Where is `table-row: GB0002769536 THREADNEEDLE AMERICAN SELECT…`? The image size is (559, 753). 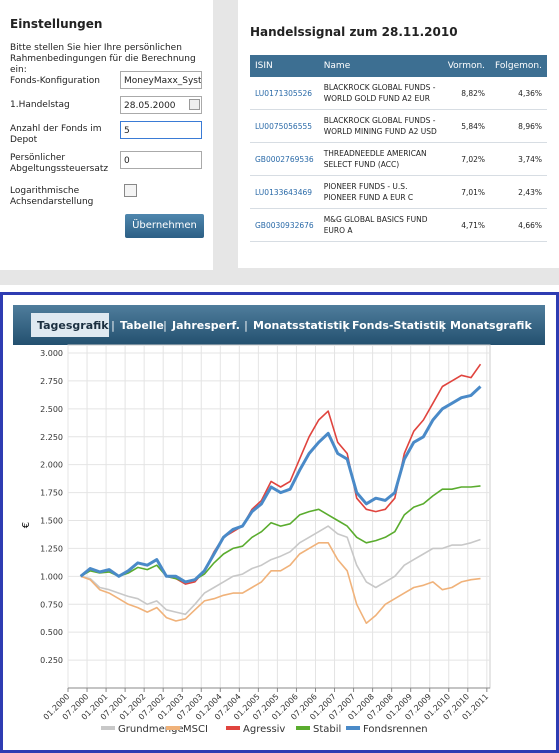 table-row: GB0002769536 THREADNEEDLE AMERICAN SELECT… is located at coordinates (398, 159).